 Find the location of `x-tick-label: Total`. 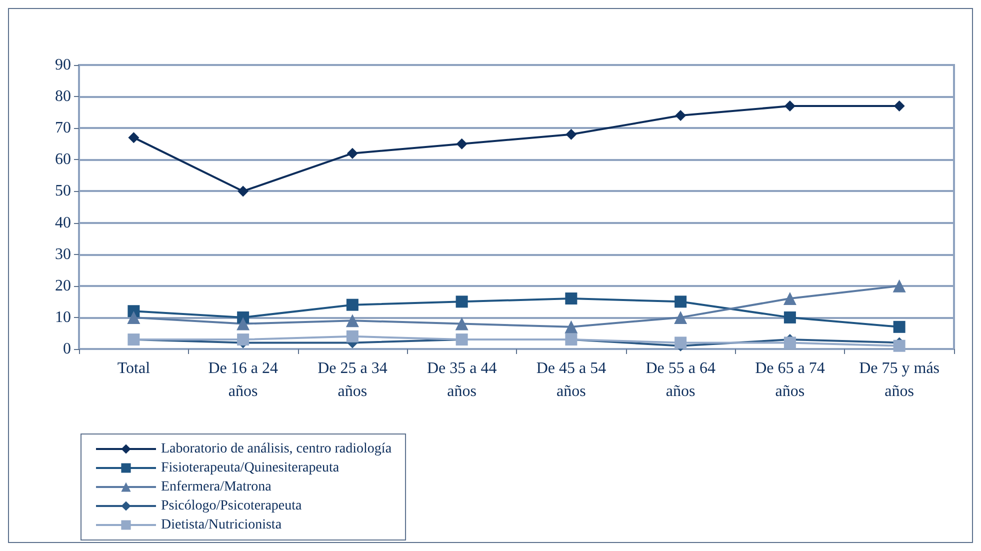

x-tick-label: Total is located at coordinates (134, 368).